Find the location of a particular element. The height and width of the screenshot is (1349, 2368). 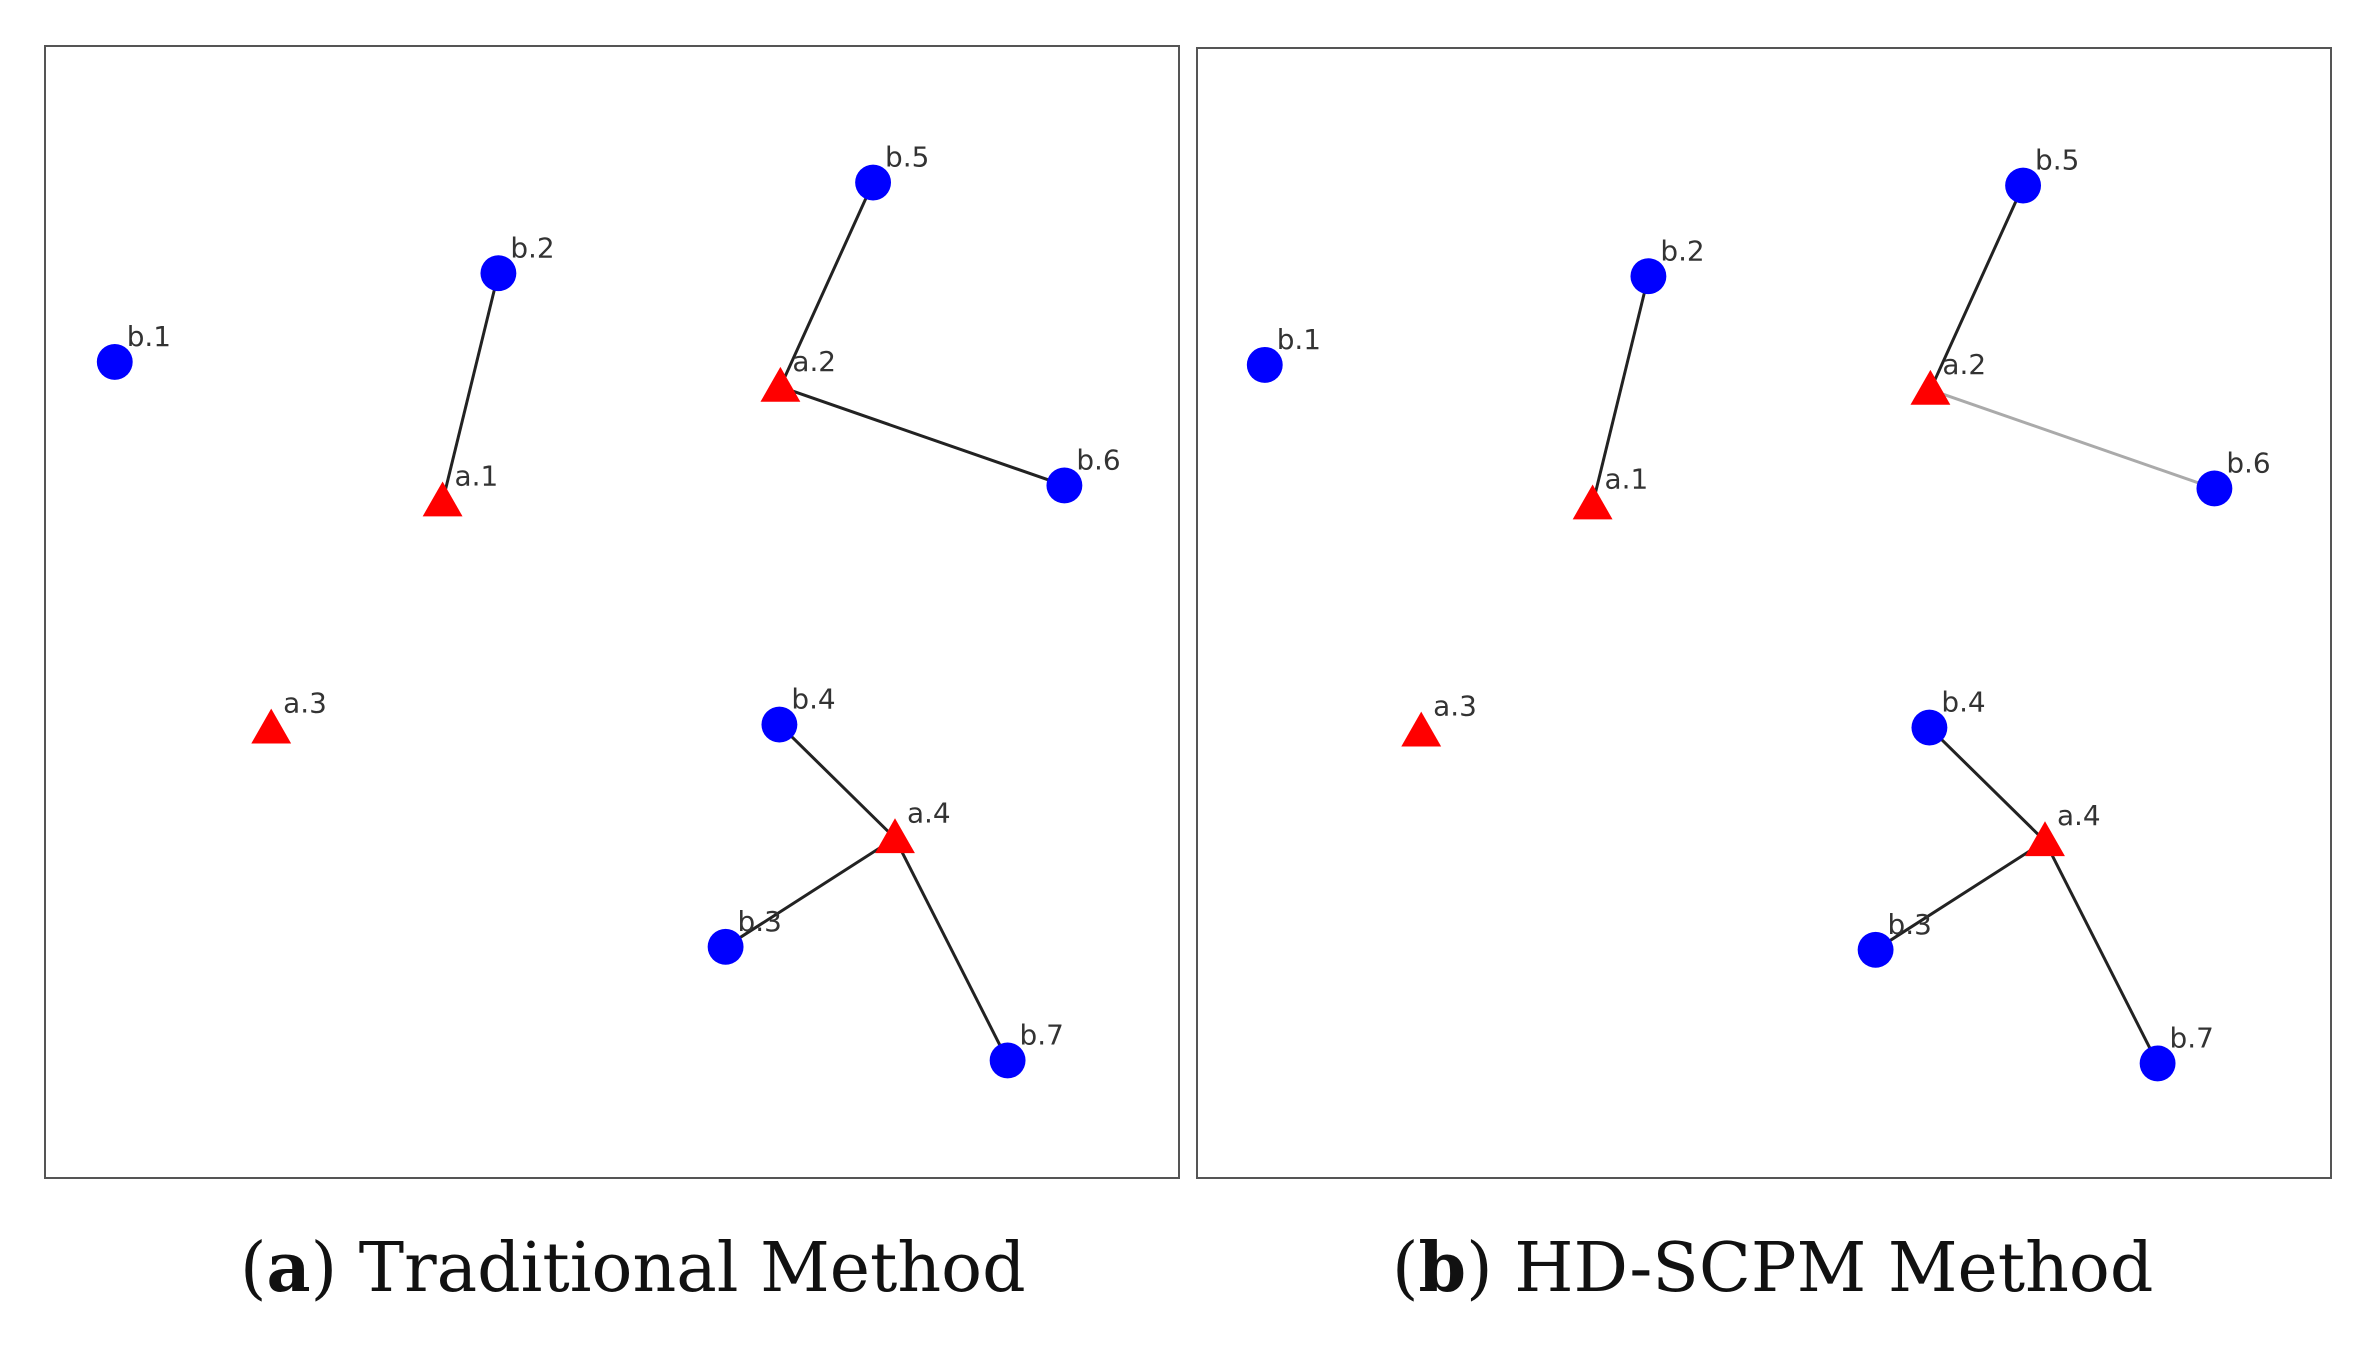

caption-traditional: (a) Traditional Method is located at coordinates (633, 1268).